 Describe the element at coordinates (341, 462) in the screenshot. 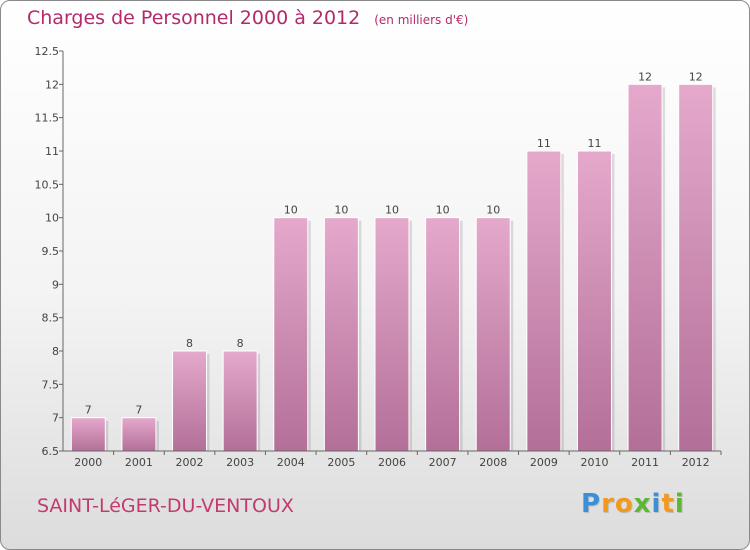

I see `x-tick-label: 2005` at that location.